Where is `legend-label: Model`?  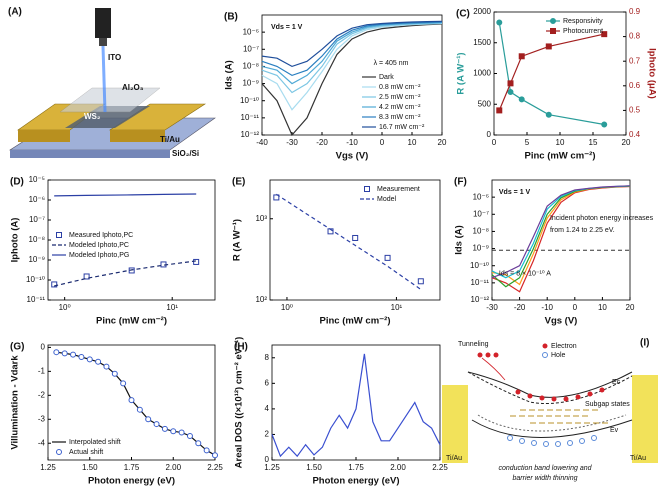 legend-label: Model is located at coordinates (387, 199).